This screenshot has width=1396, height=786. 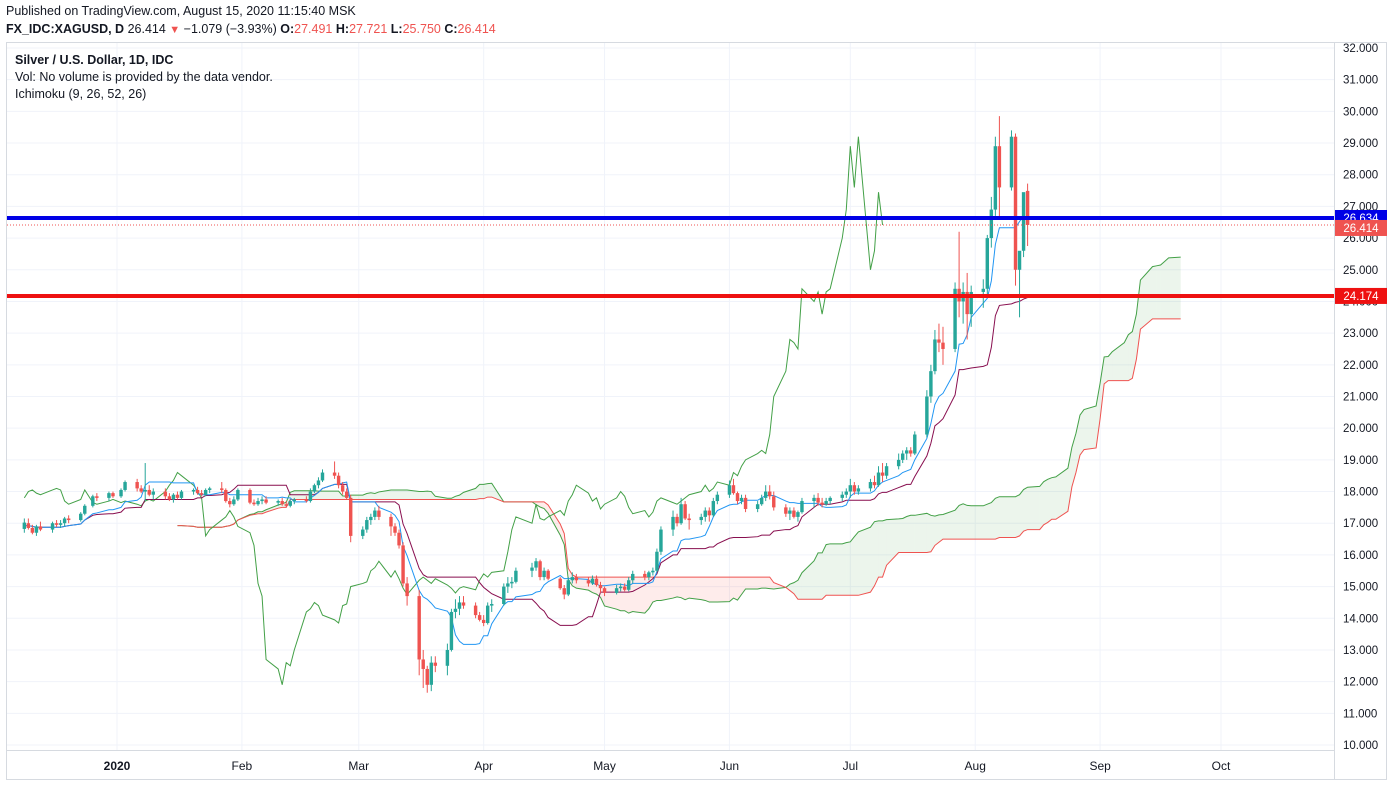 What do you see at coordinates (342, 29) in the screenshot?
I see `high-label: H:` at bounding box center [342, 29].